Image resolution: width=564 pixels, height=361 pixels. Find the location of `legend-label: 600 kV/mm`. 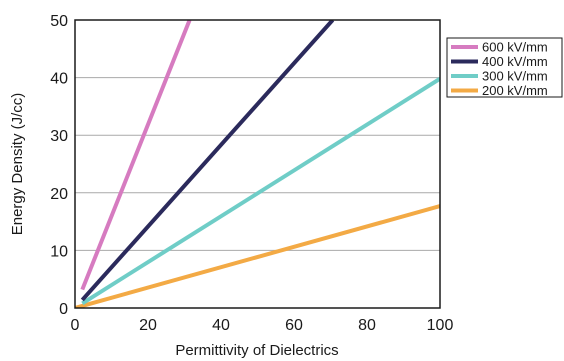

legend-label: 600 kV/mm is located at coordinates (515, 47).